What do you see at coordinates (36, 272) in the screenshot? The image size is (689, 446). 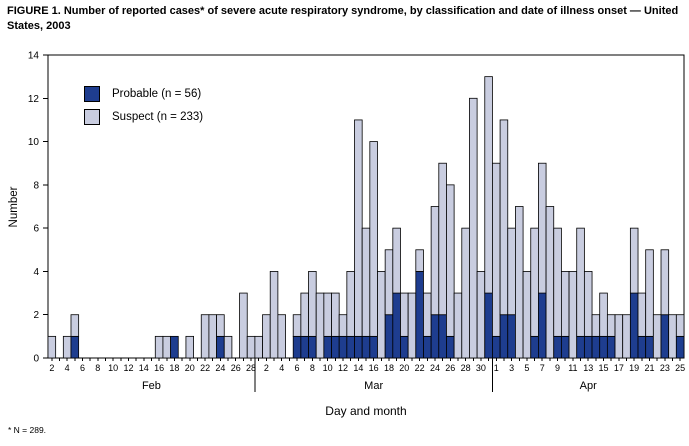 I see `y-tick-label: 4` at bounding box center [36, 272].